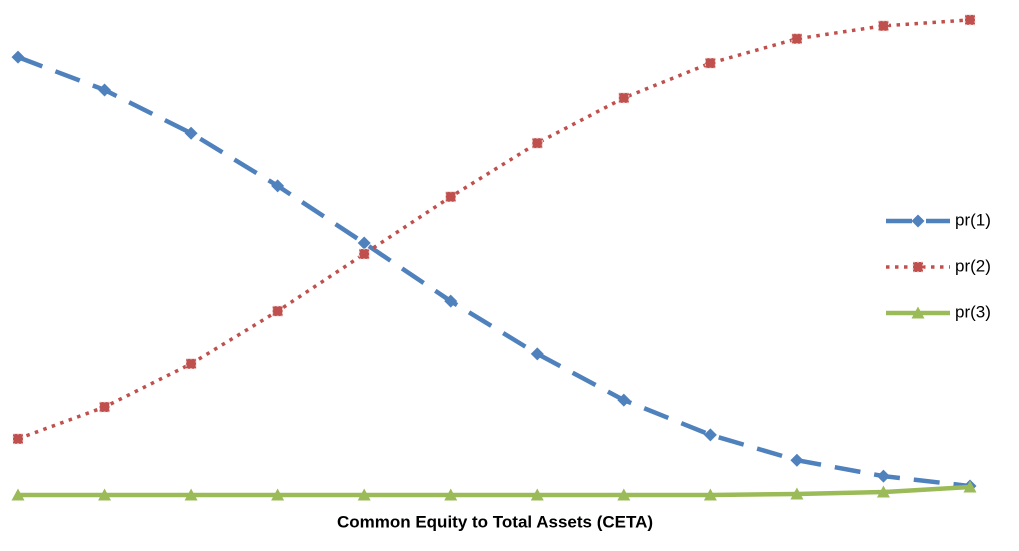 The height and width of the screenshot is (551, 1019). What do you see at coordinates (973, 265) in the screenshot?
I see `legend-label: pr(2)` at bounding box center [973, 265].